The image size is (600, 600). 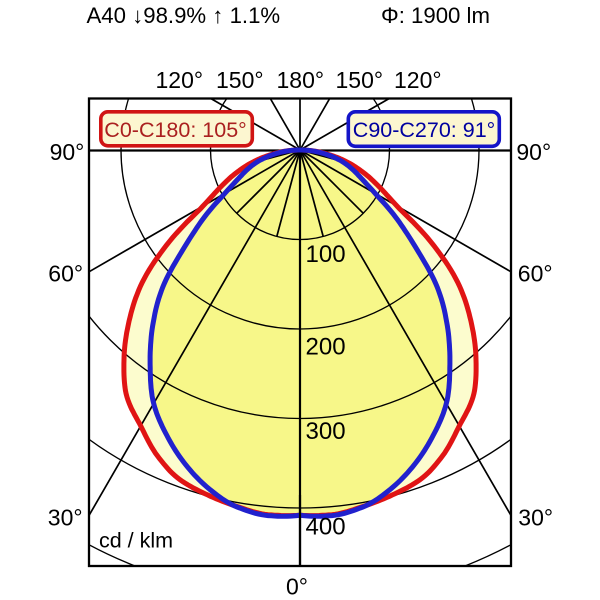 I want to click on svg-text: 0°, so click(x=297, y=586).